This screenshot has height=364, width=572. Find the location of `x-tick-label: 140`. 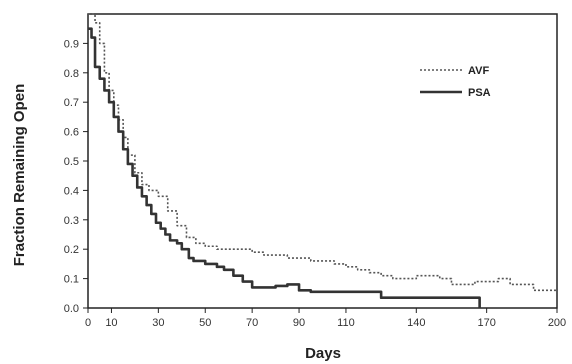

x-tick-label: 140 is located at coordinates (416, 323).